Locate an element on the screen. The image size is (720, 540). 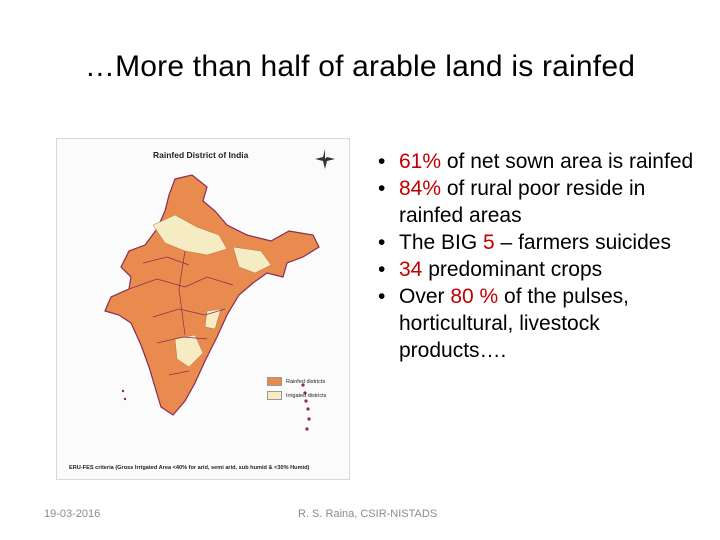
legend-item-rainfed: Rainfed districts is located at coordinates (296, 381).